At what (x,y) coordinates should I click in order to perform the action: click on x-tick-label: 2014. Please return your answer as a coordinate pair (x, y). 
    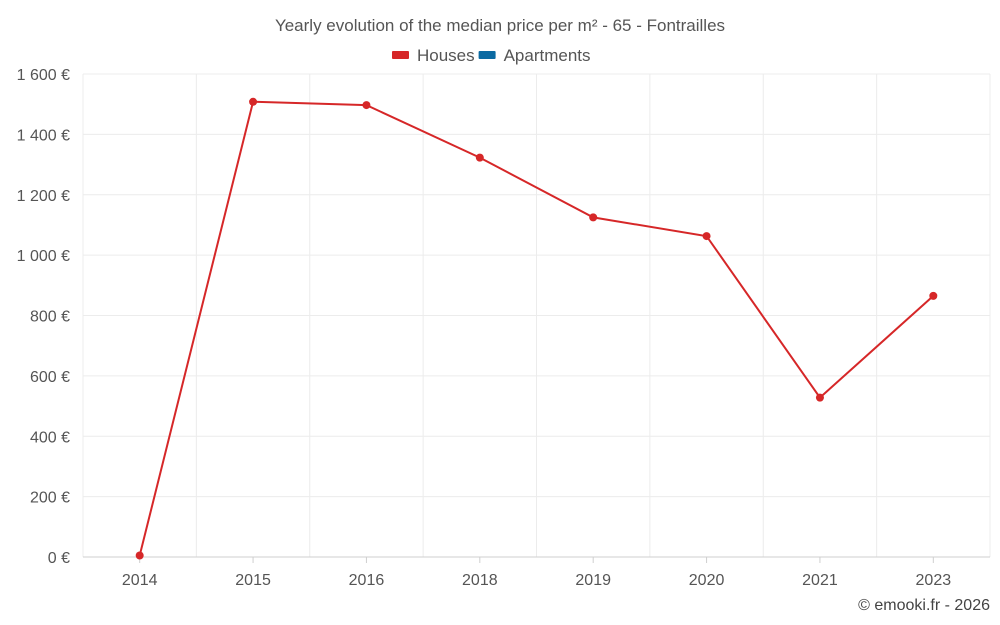
    Looking at the image, I should click on (140, 580).